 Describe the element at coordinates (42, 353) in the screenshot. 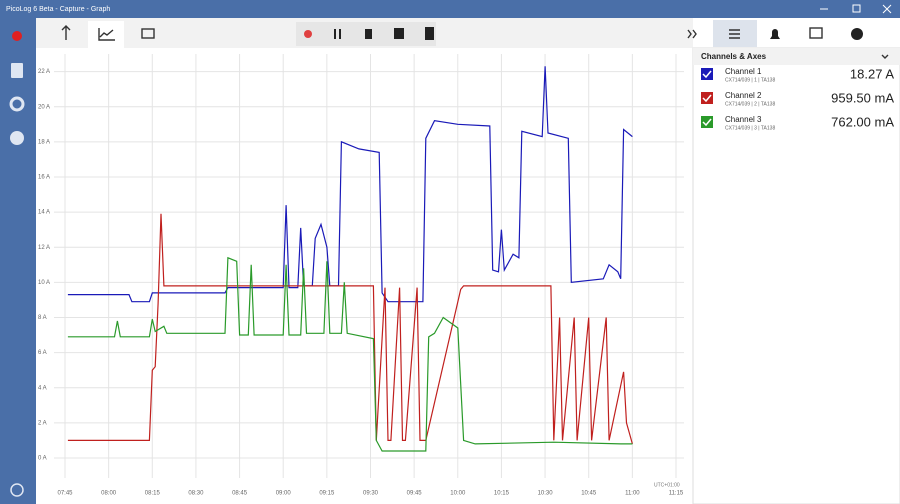

I see `y-tick-label: 6 A` at that location.